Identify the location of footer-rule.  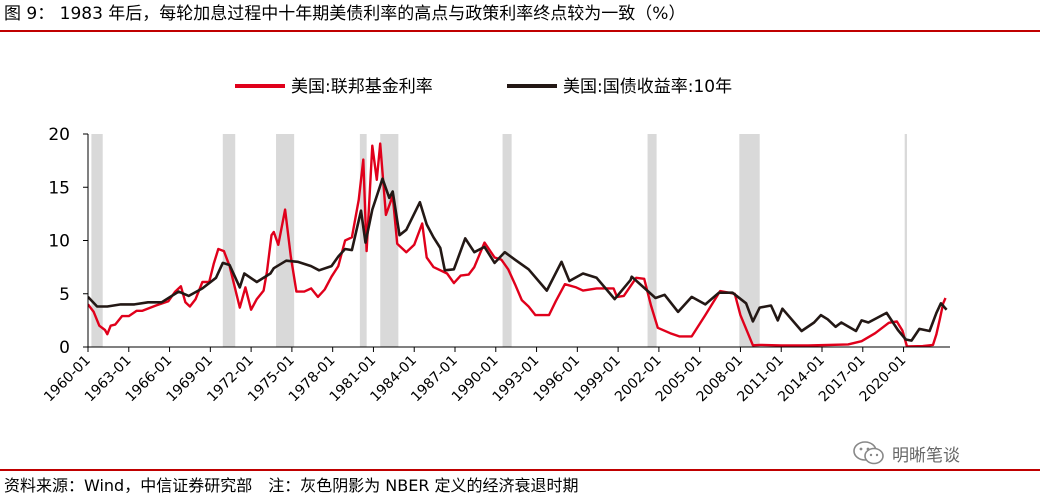
(520, 470).